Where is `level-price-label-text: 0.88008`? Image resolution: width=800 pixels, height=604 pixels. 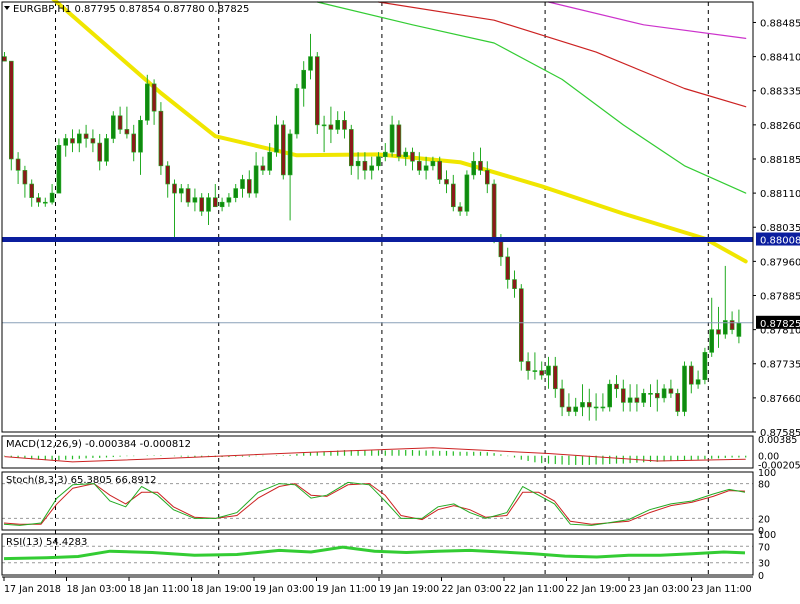
level-price-label-text: 0.88008 is located at coordinates (780, 241).